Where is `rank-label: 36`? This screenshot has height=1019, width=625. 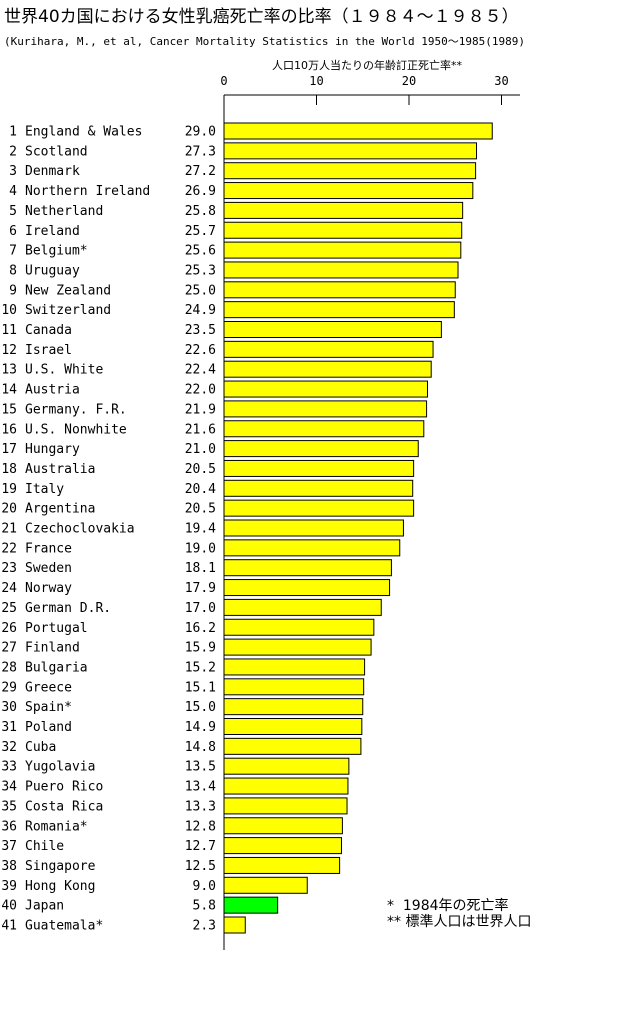
rank-label: 36 is located at coordinates (9, 826).